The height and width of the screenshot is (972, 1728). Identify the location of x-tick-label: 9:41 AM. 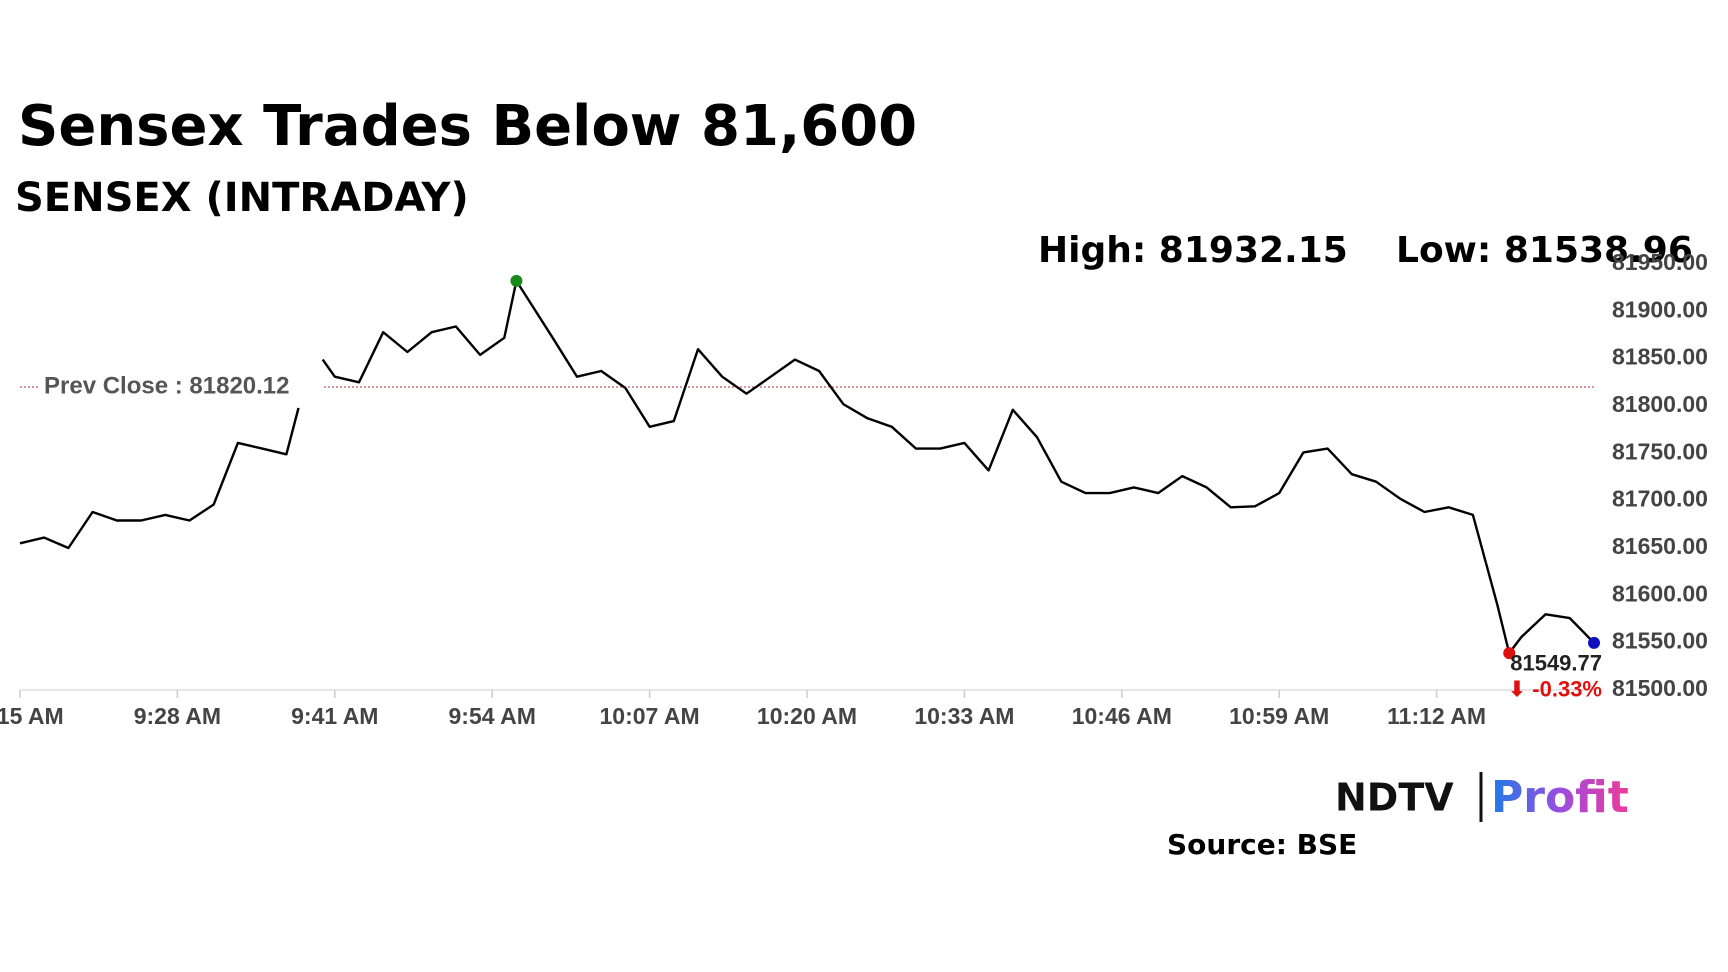
(334, 716).